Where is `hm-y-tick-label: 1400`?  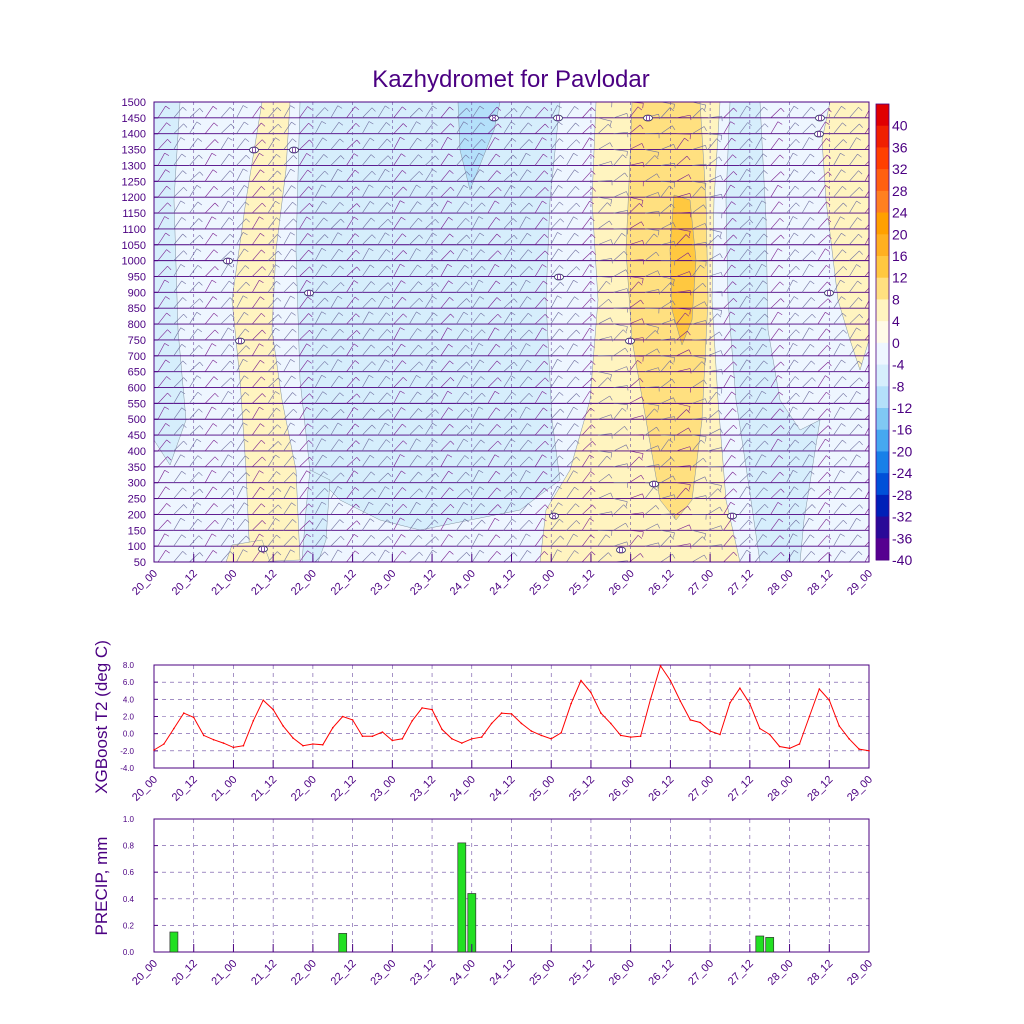
hm-y-tick-label: 1400 is located at coordinates (134, 135).